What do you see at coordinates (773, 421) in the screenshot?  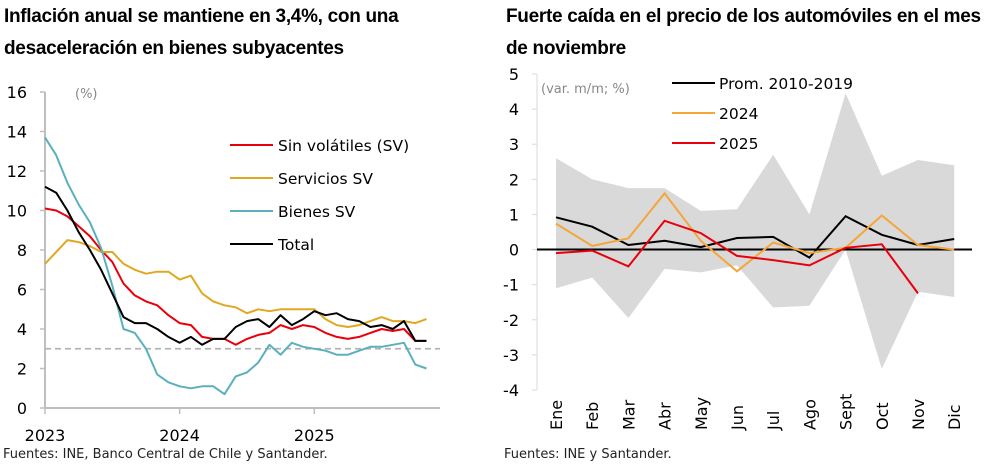 I see `right-x-tick-label: Jul` at bounding box center [773, 421].